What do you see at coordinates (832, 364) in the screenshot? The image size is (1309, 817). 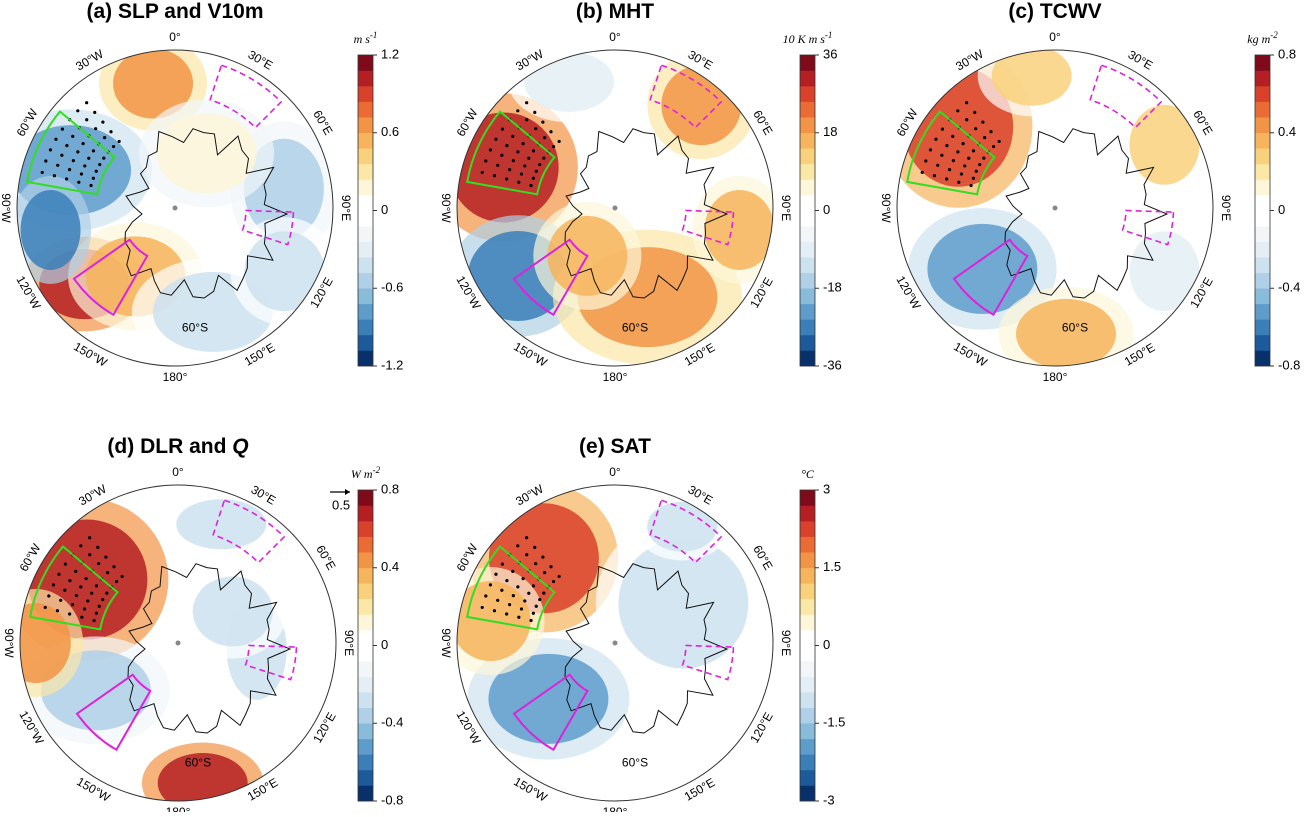 I see `colorbar-tick-label: -36` at bounding box center [832, 364].